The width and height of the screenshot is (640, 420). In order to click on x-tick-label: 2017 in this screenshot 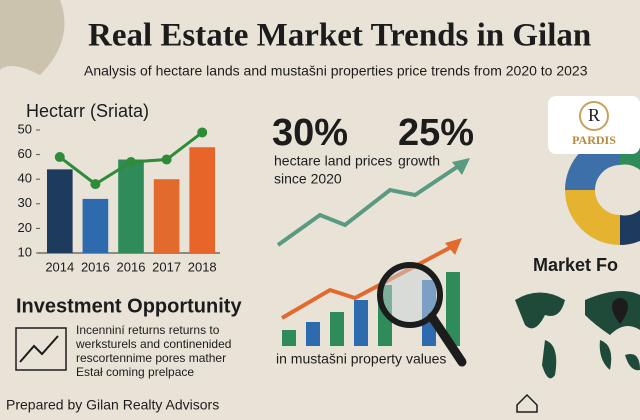, I will do `click(166, 266)`.